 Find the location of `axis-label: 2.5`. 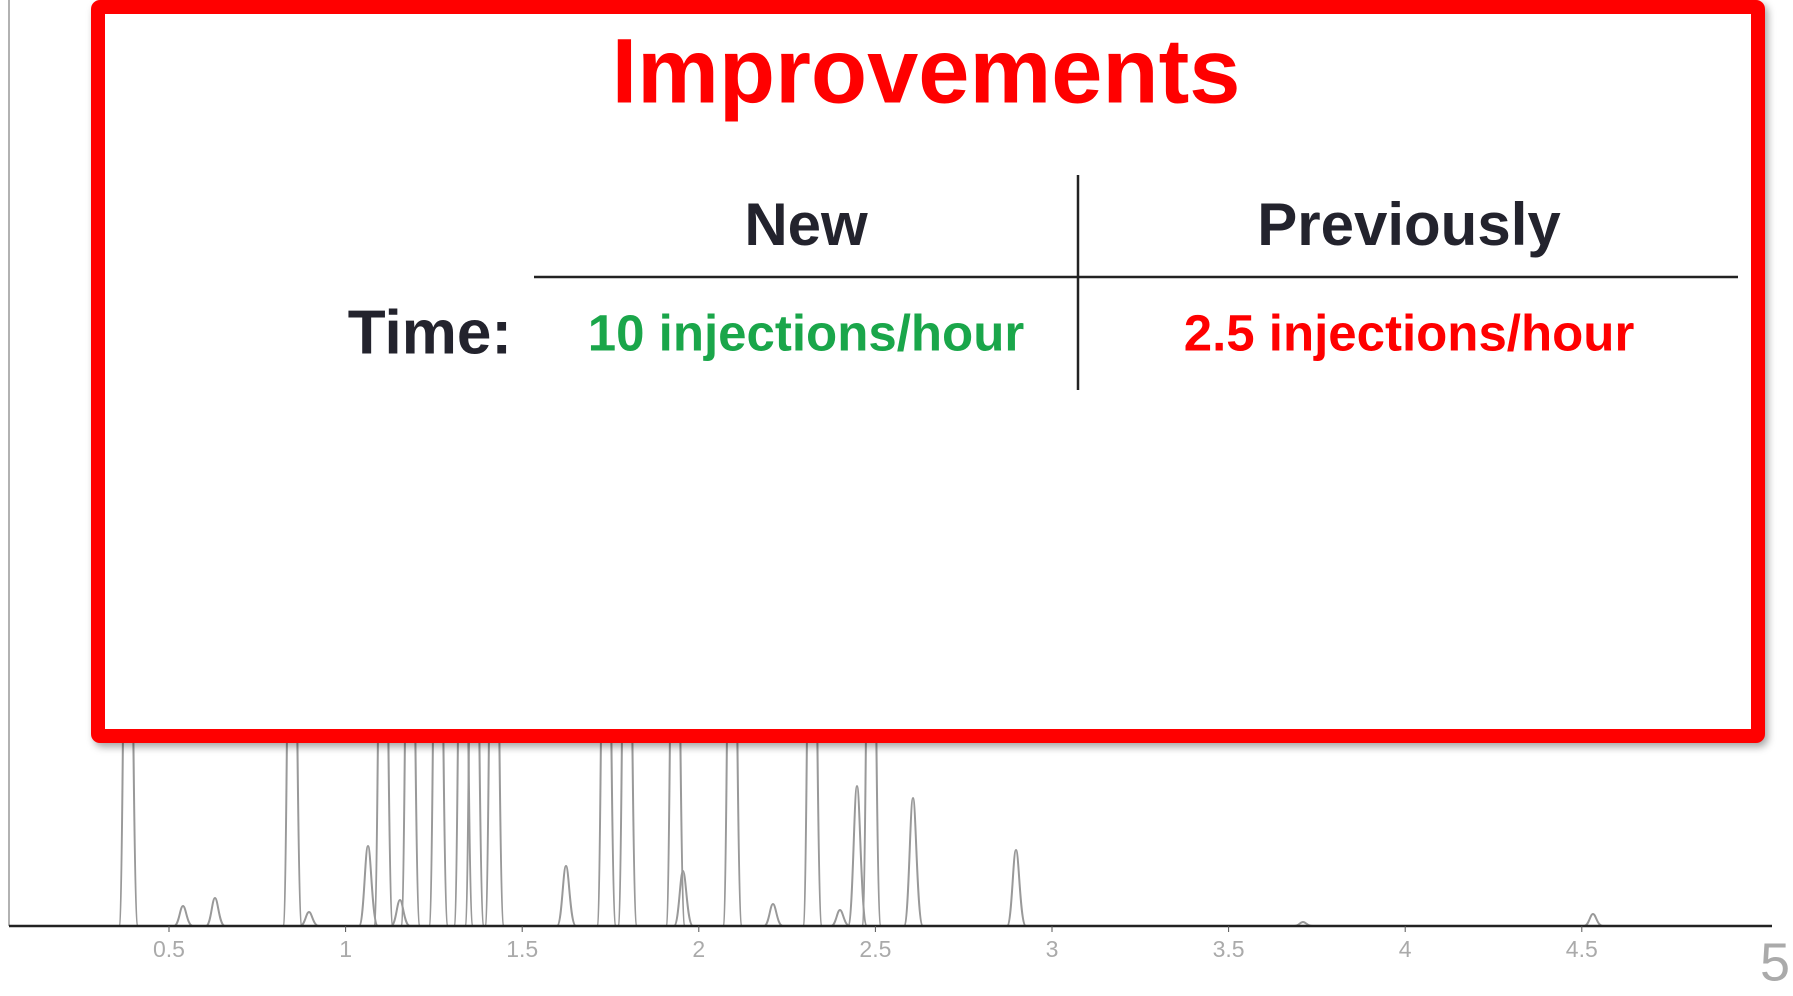

axis-label: 2.5 is located at coordinates (875, 949).